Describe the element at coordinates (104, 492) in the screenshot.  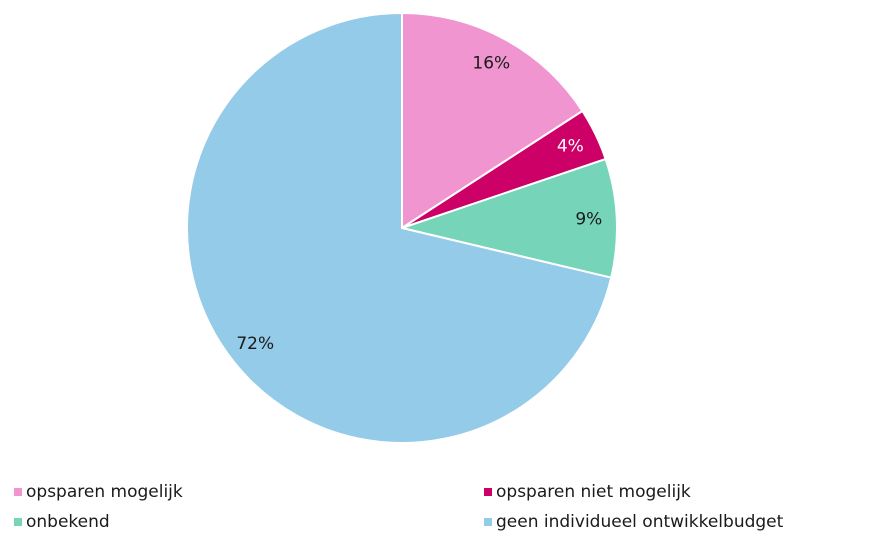
I see `legend-label: opsparen mogelijk` at that location.